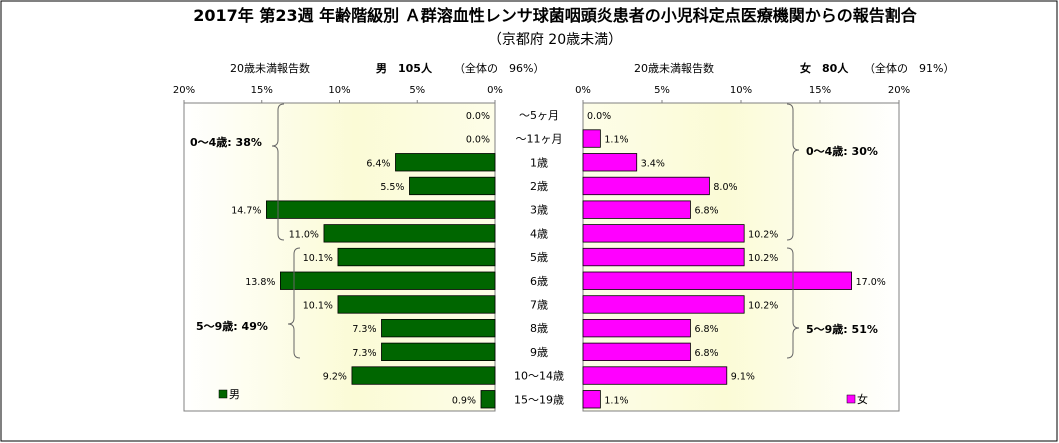 This screenshot has height=443, width=1059. What do you see at coordinates (820, 90) in the screenshot?
I see `right-tick-label: 15%` at bounding box center [820, 90].